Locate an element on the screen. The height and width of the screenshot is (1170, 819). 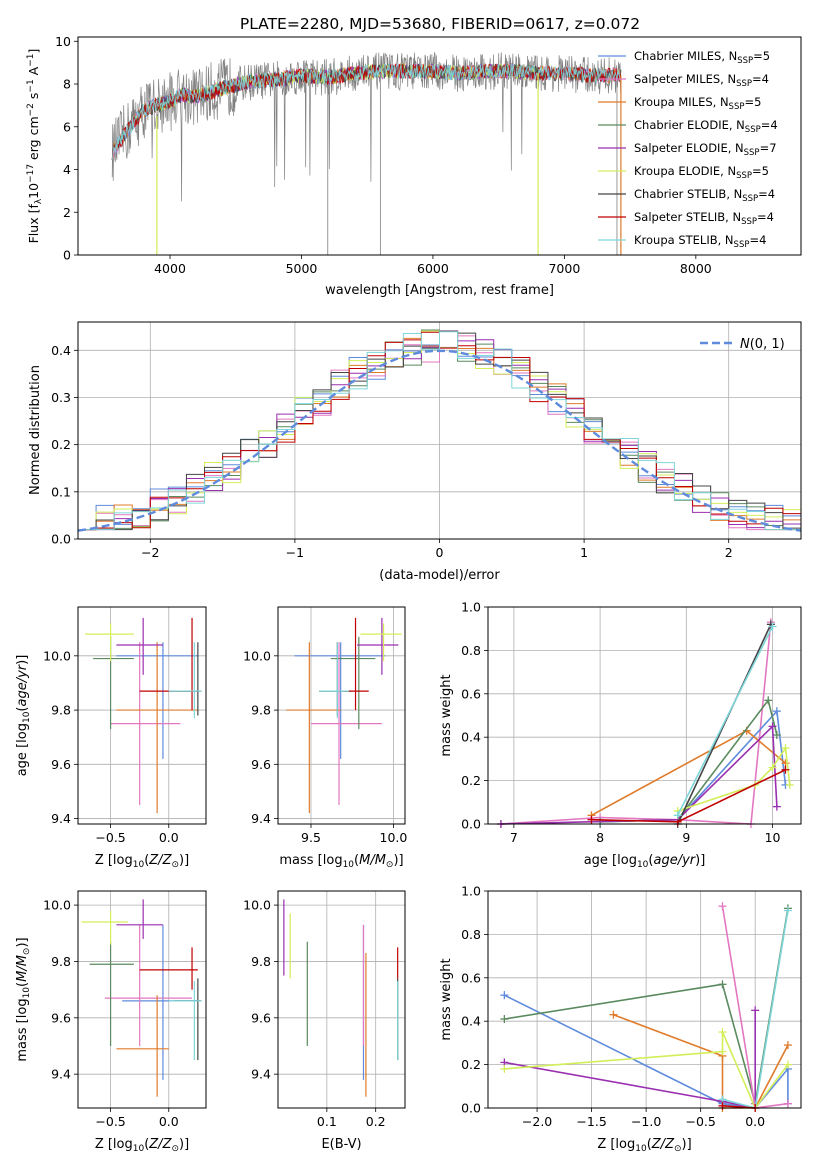
y-tick-label: 4 is located at coordinates (67, 169).